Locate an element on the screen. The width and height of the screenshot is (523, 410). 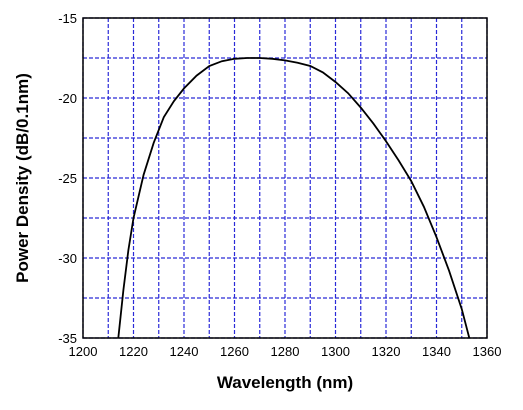
y-tick-label: -20 is located at coordinates (67, 98).